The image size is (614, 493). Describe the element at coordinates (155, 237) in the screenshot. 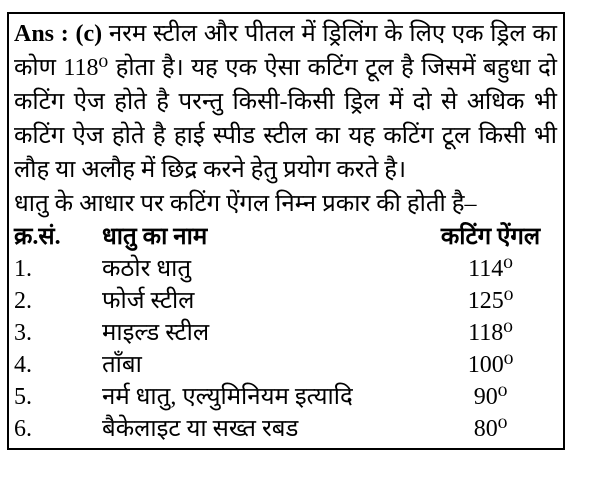

I see `column-header-metal-name: धातु का नाम` at that location.